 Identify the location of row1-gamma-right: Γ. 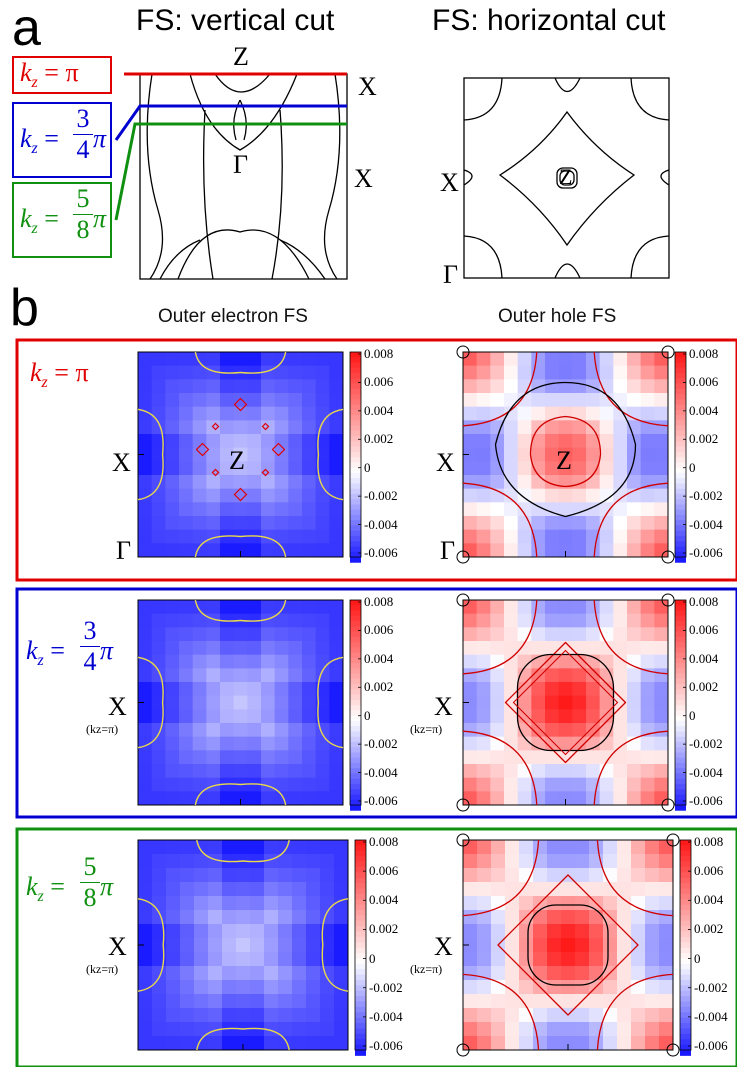
(448, 550).